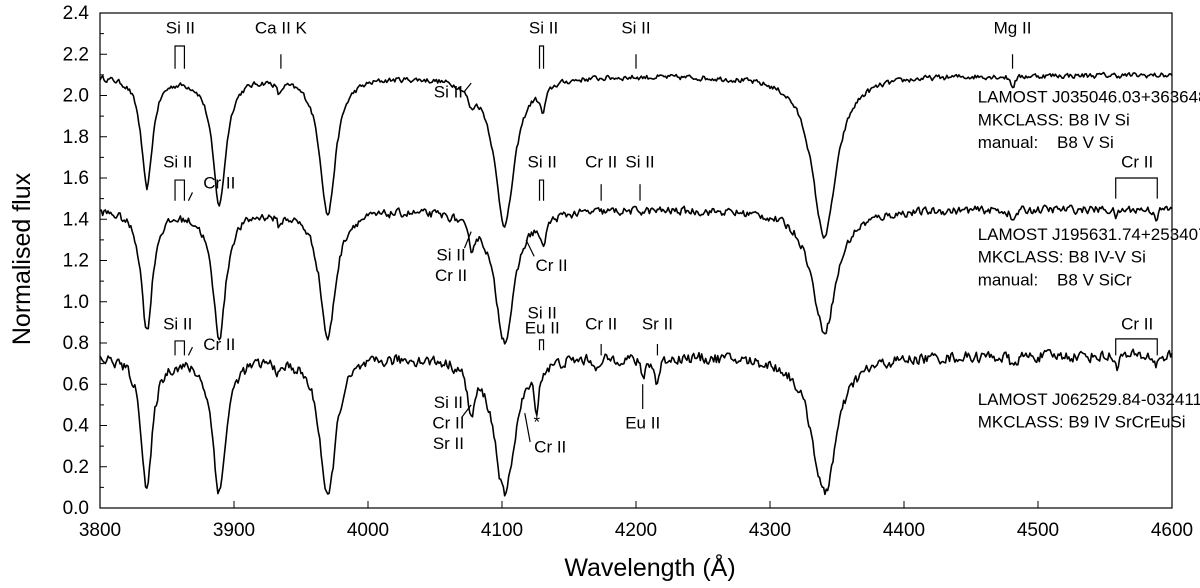 The height and width of the screenshot is (588, 1200). Describe the element at coordinates (368, 530) in the screenshot. I see `x-tick-label: 4000` at that location.